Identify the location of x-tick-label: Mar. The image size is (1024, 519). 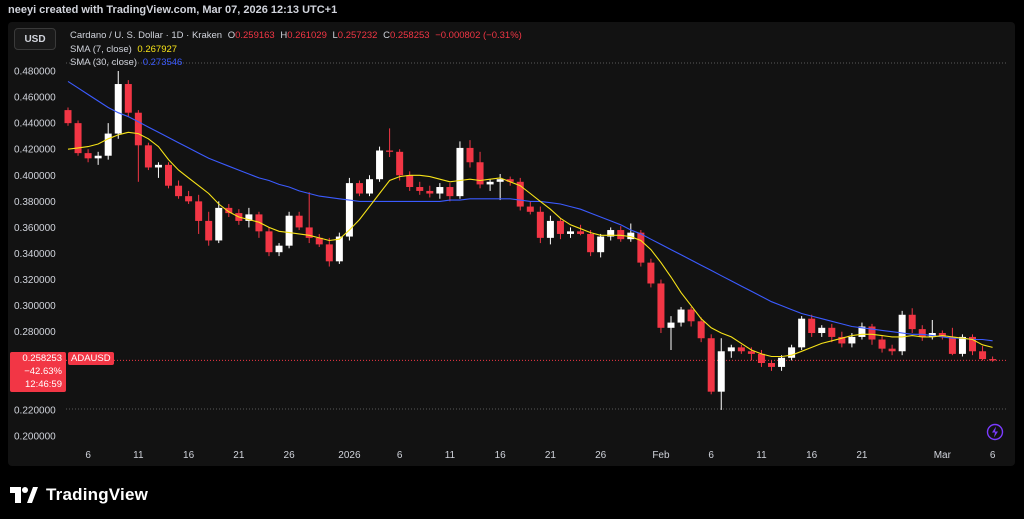
(943, 455).